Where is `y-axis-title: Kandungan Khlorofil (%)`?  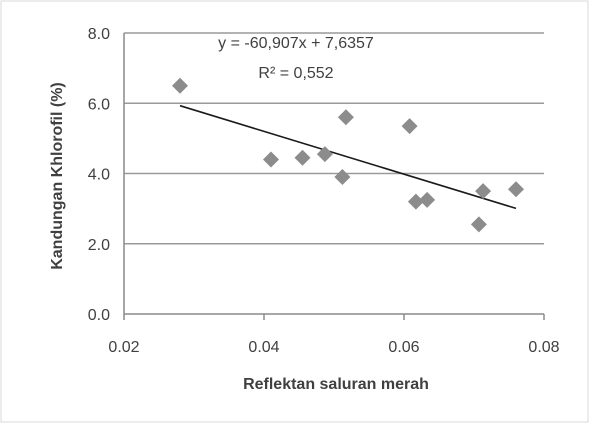
y-axis-title: Kandungan Khlorofil (%) is located at coordinates (57, 176).